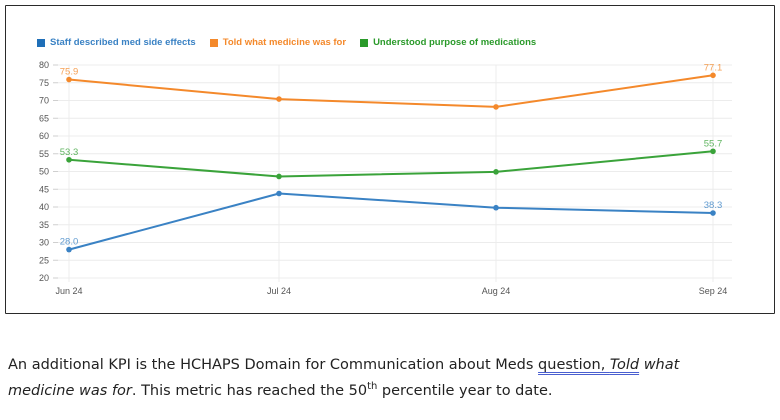 The image size is (780, 420). What do you see at coordinates (713, 291) in the screenshot?
I see `x-tick-label: Sep 24` at bounding box center [713, 291].